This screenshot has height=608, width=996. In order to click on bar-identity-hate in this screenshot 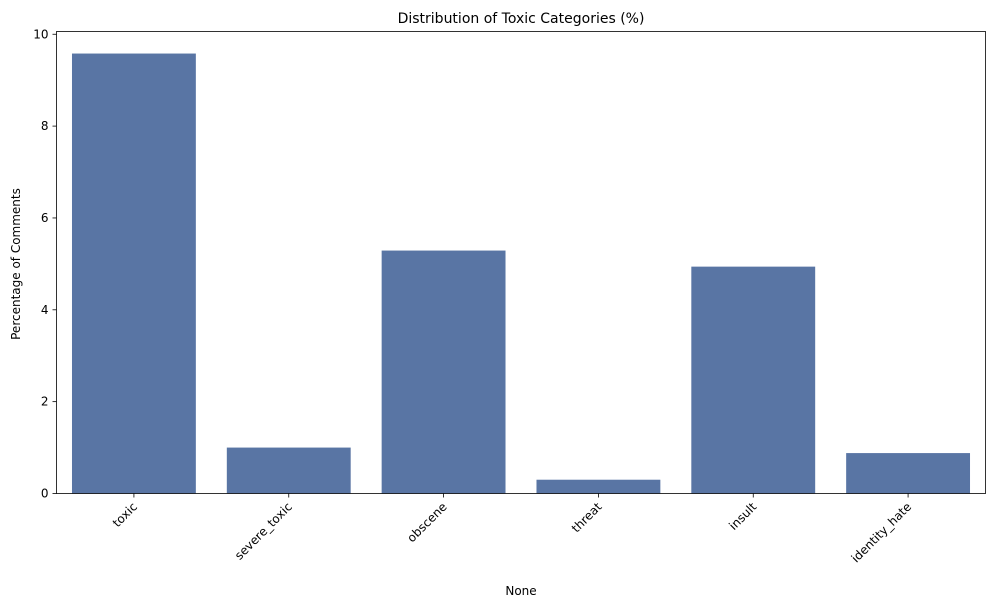, I will do `click(908, 473)`.